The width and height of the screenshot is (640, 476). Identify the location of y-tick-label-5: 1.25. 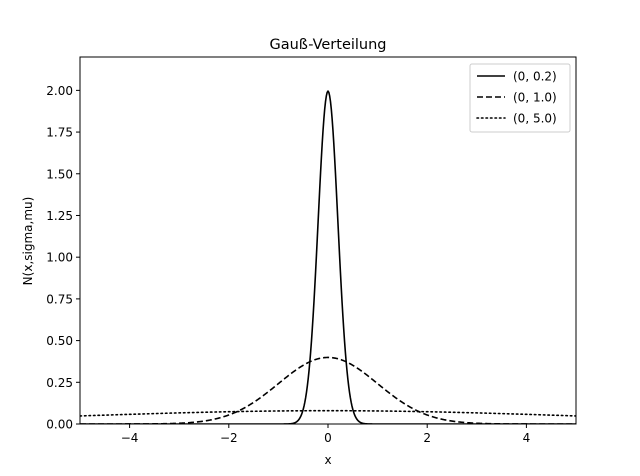
(59, 216).